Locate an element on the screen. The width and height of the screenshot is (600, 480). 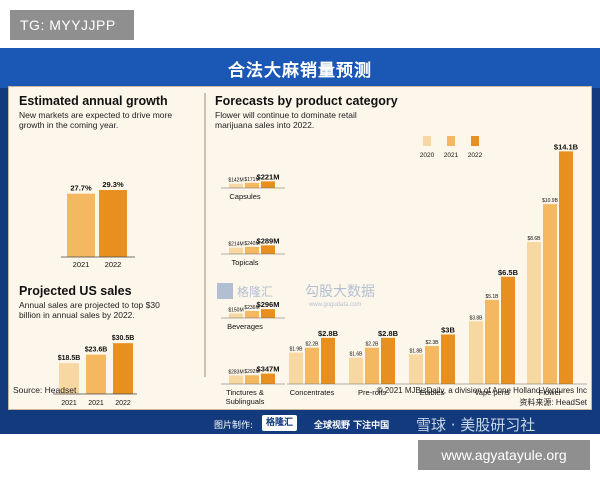
page-title: 合法大麻销量预测 is located at coordinates (300, 71).